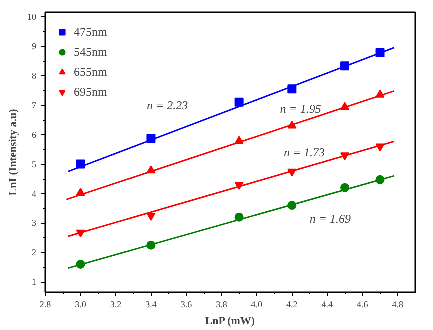  What do you see at coordinates (186, 305) in the screenshot?
I see `x-tick-label: 3.6` at bounding box center [186, 305].